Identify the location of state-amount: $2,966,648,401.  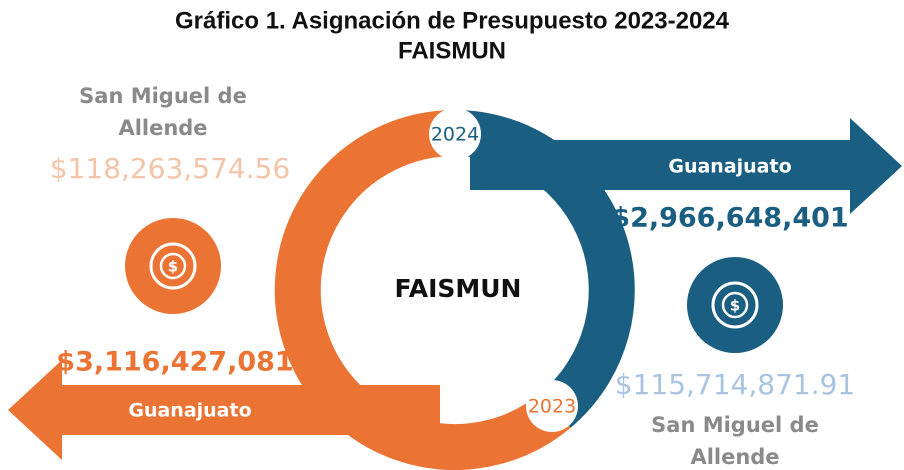
(729, 218).